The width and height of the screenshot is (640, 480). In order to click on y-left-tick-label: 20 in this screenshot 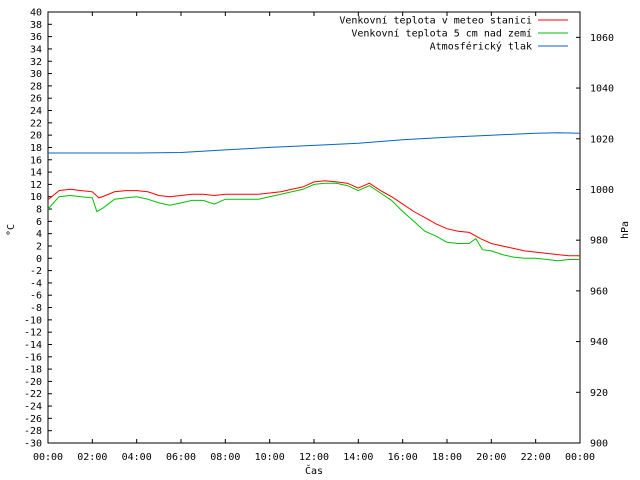, I will do `click(36, 136)`.